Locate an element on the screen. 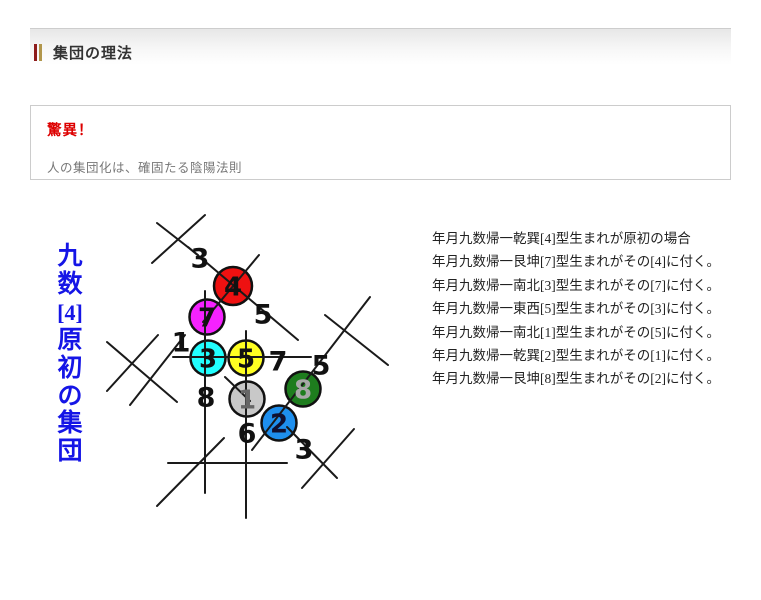 This screenshot has height=600, width=761. title-marker-icon is located at coordinates (38, 52).